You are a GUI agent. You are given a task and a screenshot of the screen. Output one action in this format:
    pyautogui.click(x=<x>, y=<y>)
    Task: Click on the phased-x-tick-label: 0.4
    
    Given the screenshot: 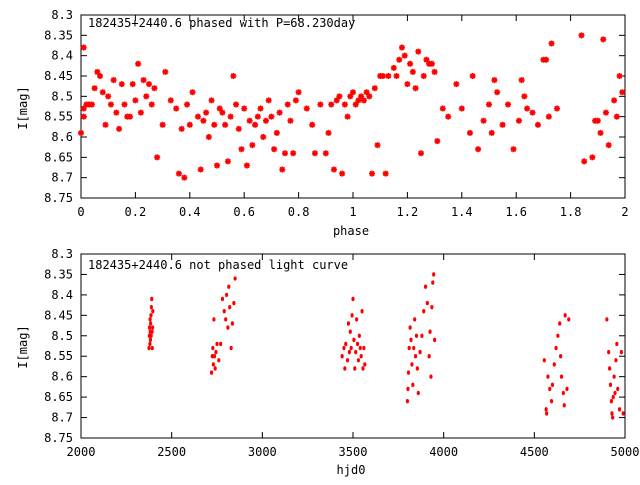 What is the action you would take?
    pyautogui.click(x=190, y=212)
    